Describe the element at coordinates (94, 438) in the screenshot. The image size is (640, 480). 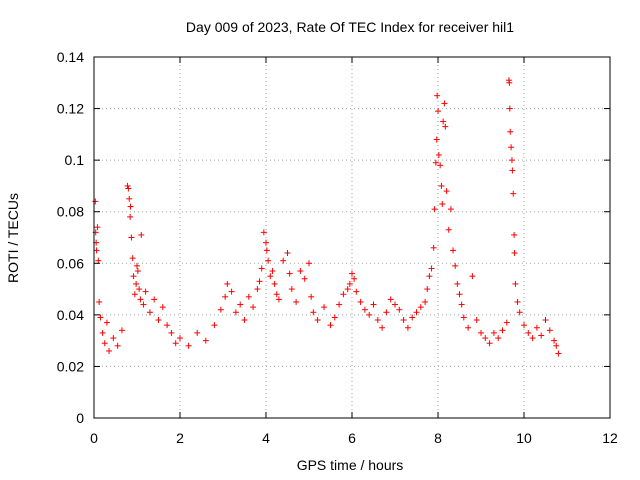
I see `x-tick-label: 0` at that location.